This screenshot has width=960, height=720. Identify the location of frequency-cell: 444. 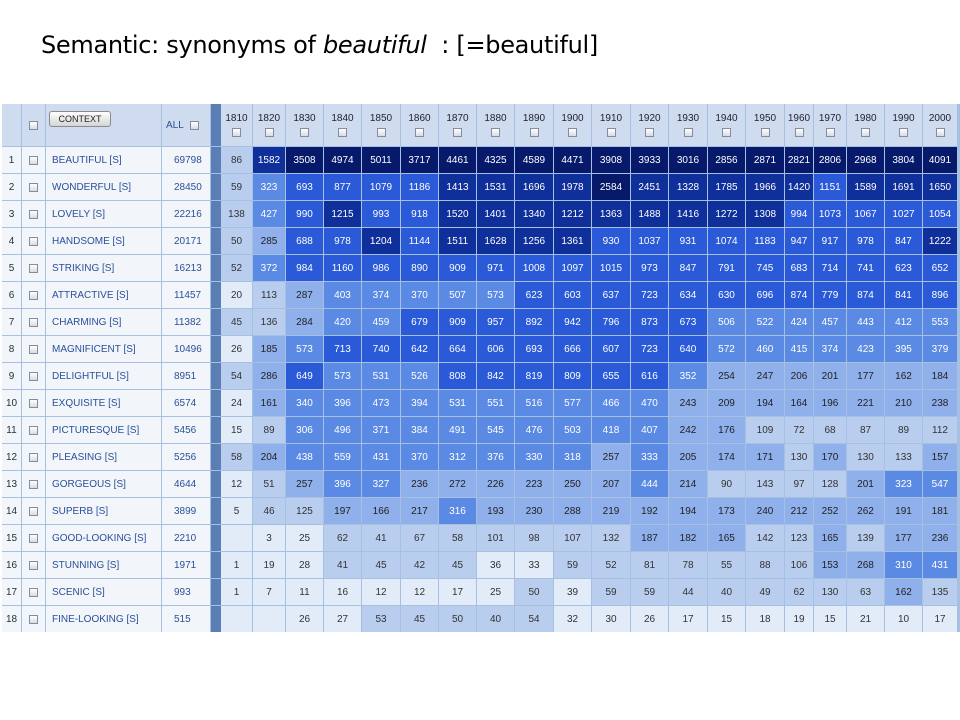
(649, 484).